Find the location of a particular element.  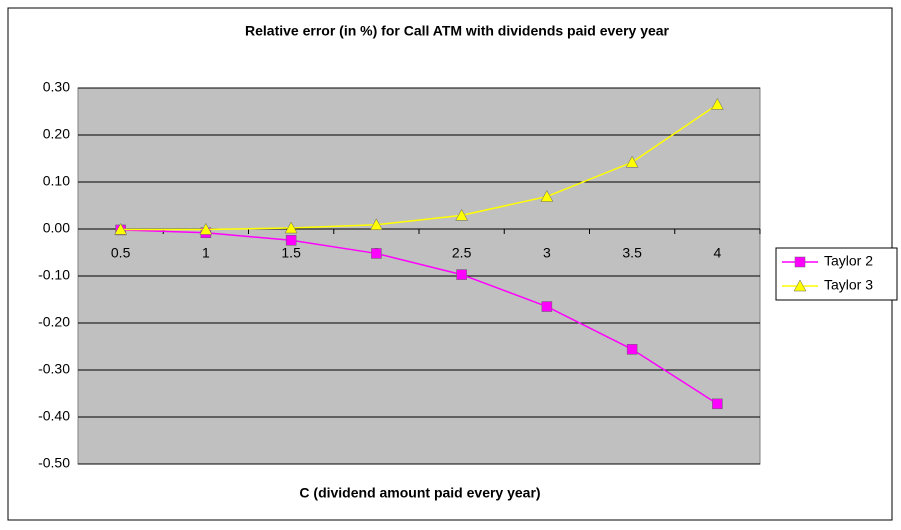

x-tick-label: 1 is located at coordinates (206, 253).